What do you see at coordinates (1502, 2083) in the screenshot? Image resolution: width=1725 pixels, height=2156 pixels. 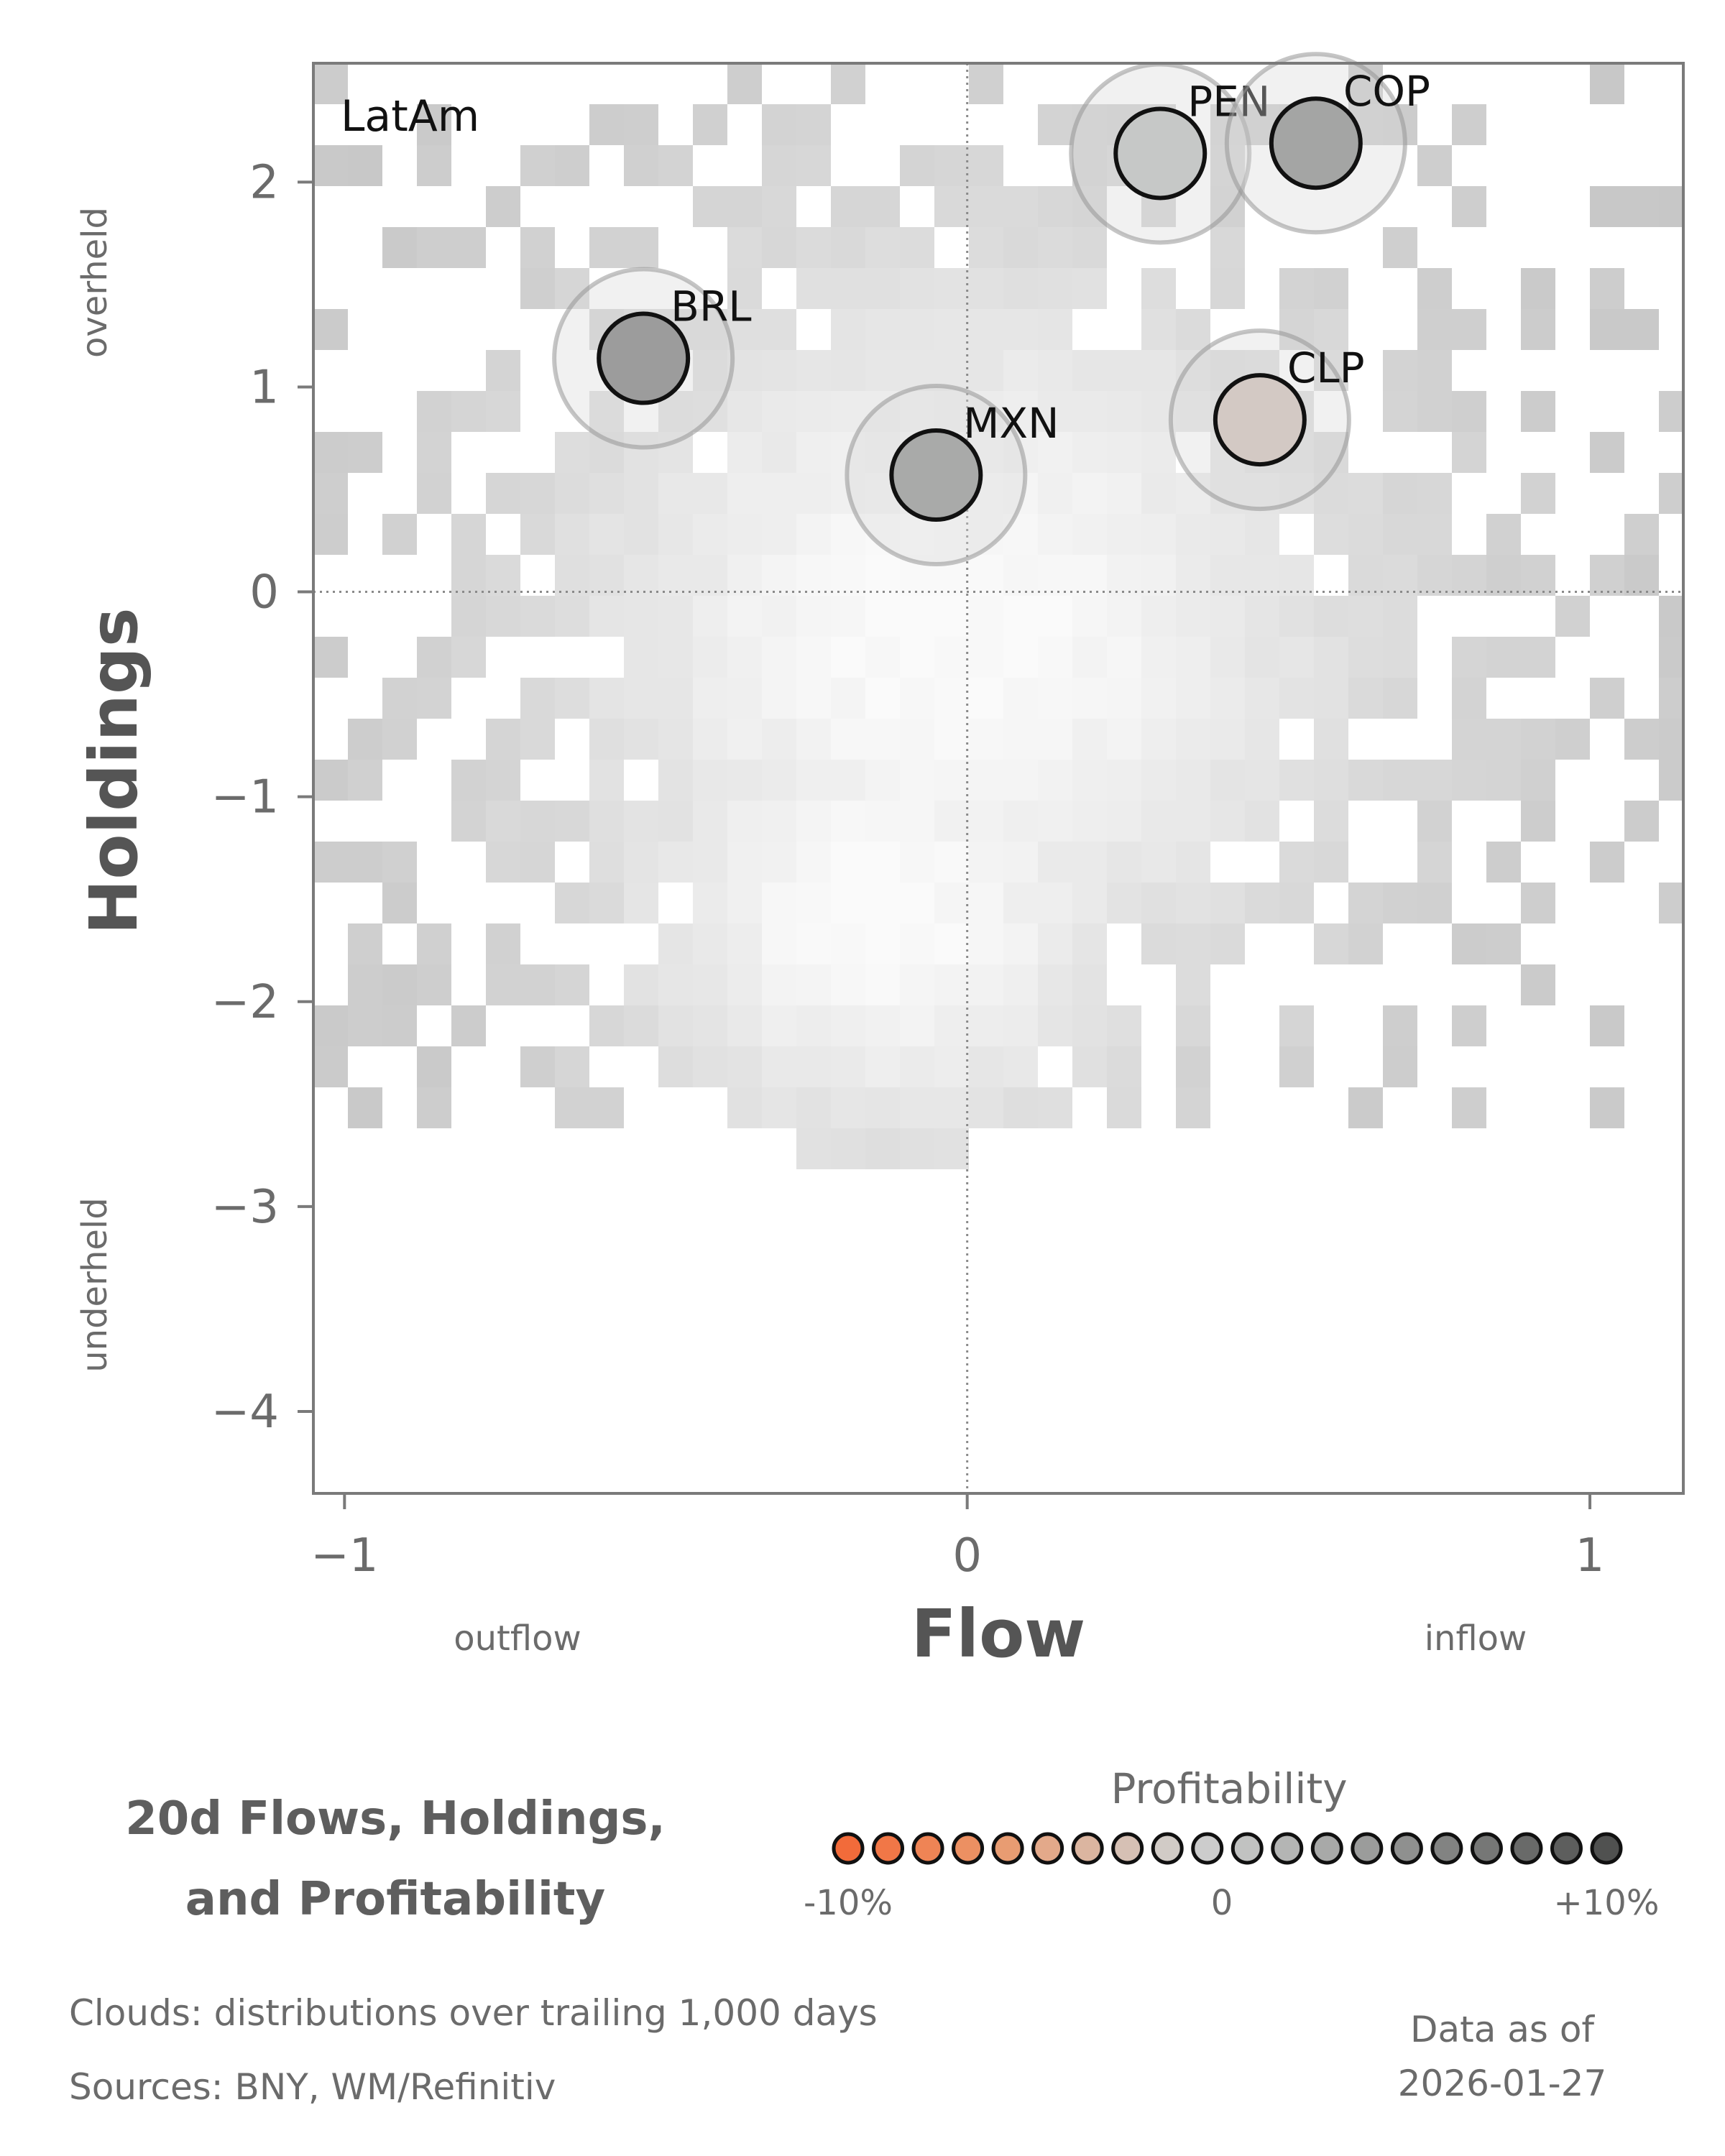 I see `data-as-of-date: 2026-01-27` at bounding box center [1502, 2083].